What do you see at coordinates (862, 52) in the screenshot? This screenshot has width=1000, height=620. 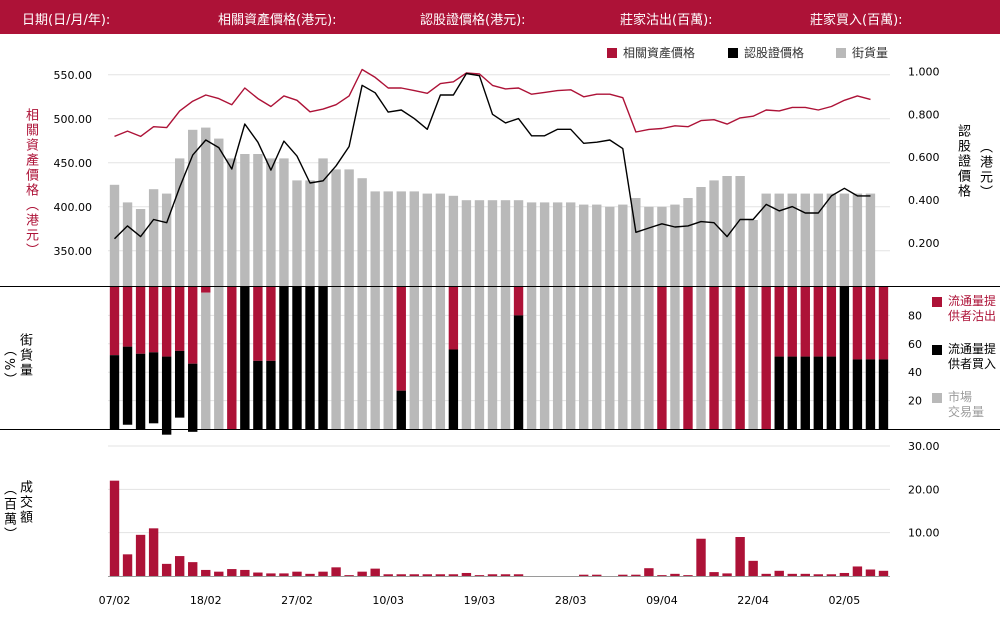 I see `legend-outstanding: 街貨量` at bounding box center [862, 52].